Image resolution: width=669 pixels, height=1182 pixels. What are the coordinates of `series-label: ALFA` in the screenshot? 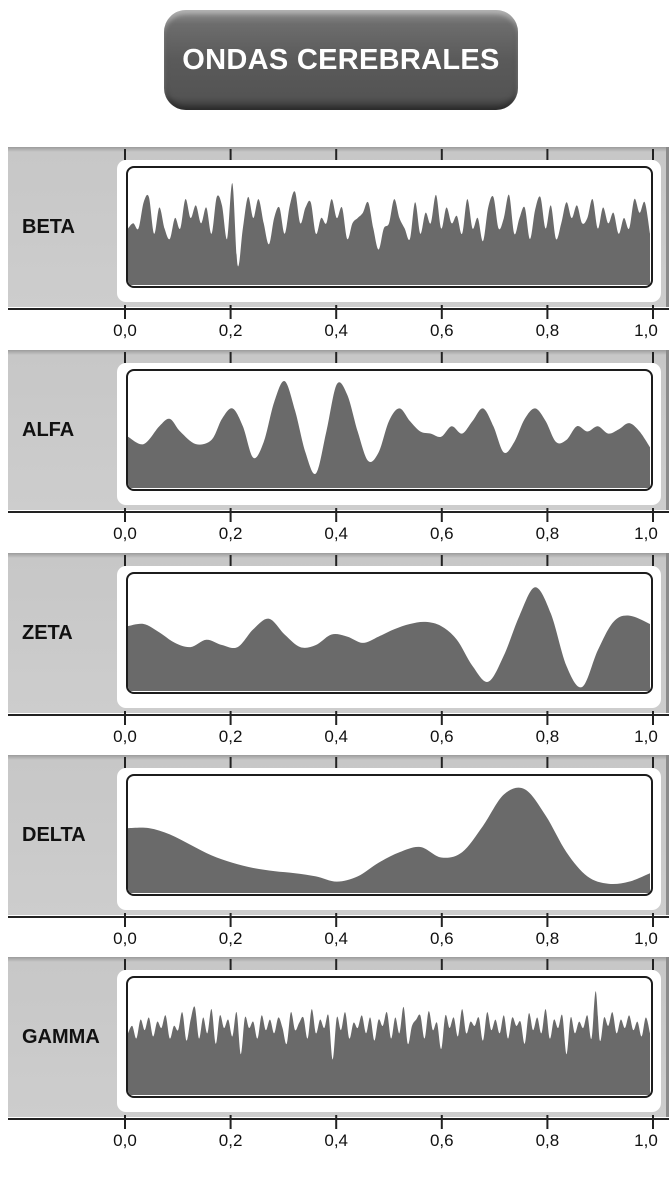 It's located at (48, 430).